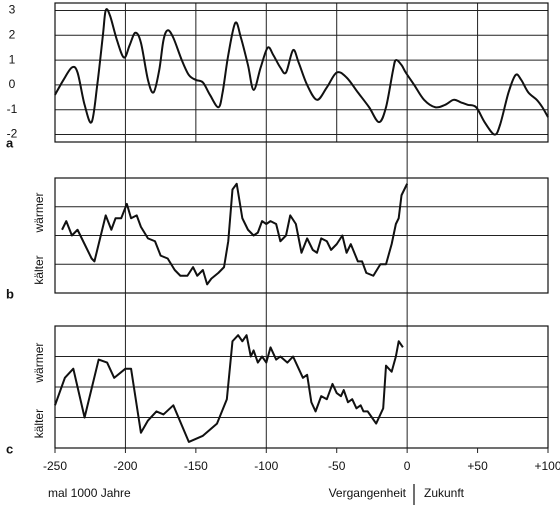 The height and width of the screenshot is (506, 560). What do you see at coordinates (10, 142) in the screenshot?
I see `panel-label: a` at bounding box center [10, 142].